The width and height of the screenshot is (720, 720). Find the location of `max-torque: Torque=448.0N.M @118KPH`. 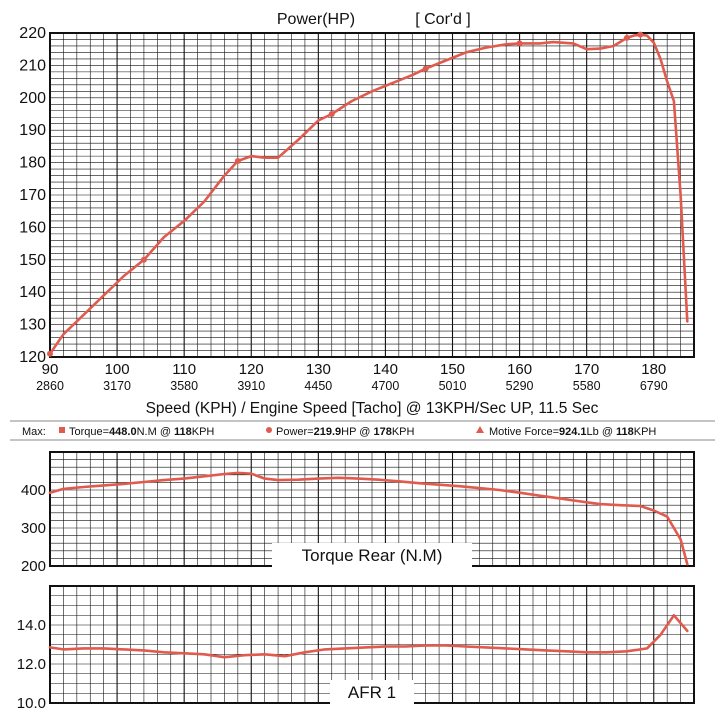

max-torque: Torque=448.0N.M @118KPH is located at coordinates (141, 432).